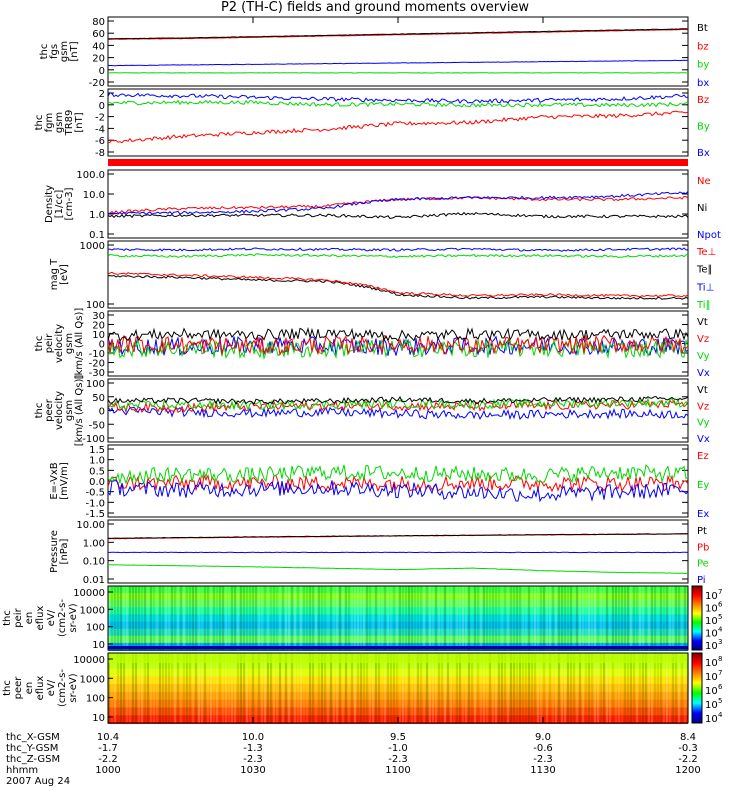  I want to click on y-axis-label: thc, so click(39, 411).